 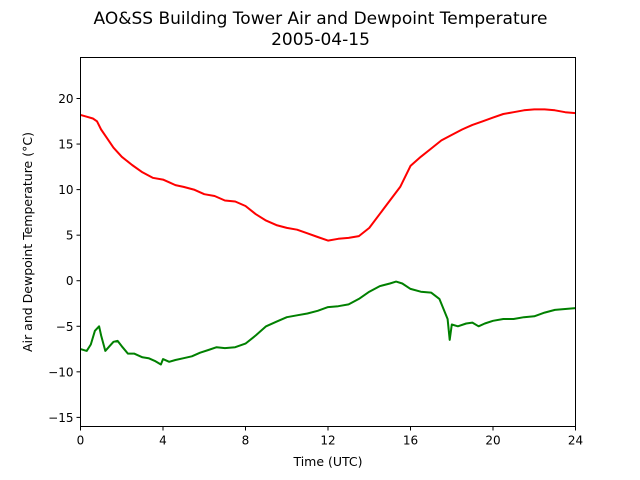 I want to click on y-tick-label: −5, so click(x=65, y=327).